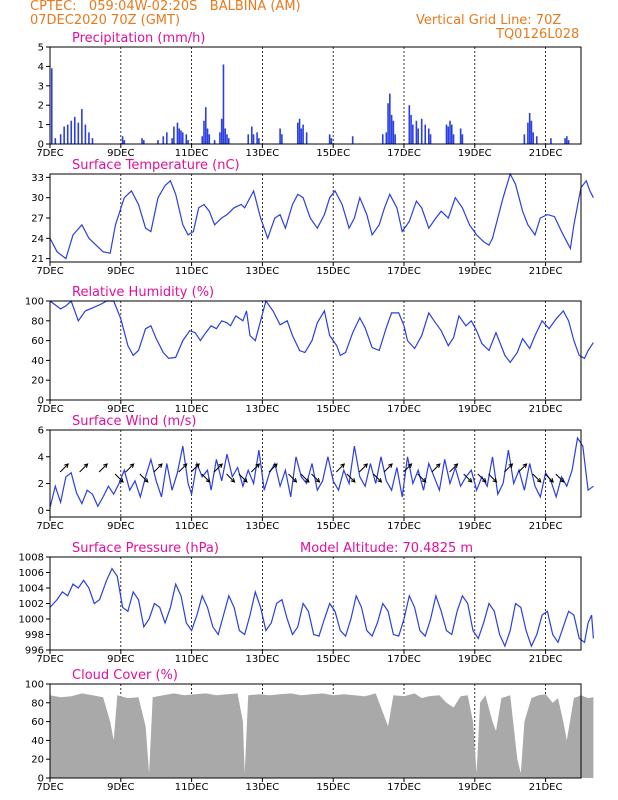  What do you see at coordinates (41, 511) in the screenshot?
I see `y-tick-label: 0` at bounding box center [41, 511].